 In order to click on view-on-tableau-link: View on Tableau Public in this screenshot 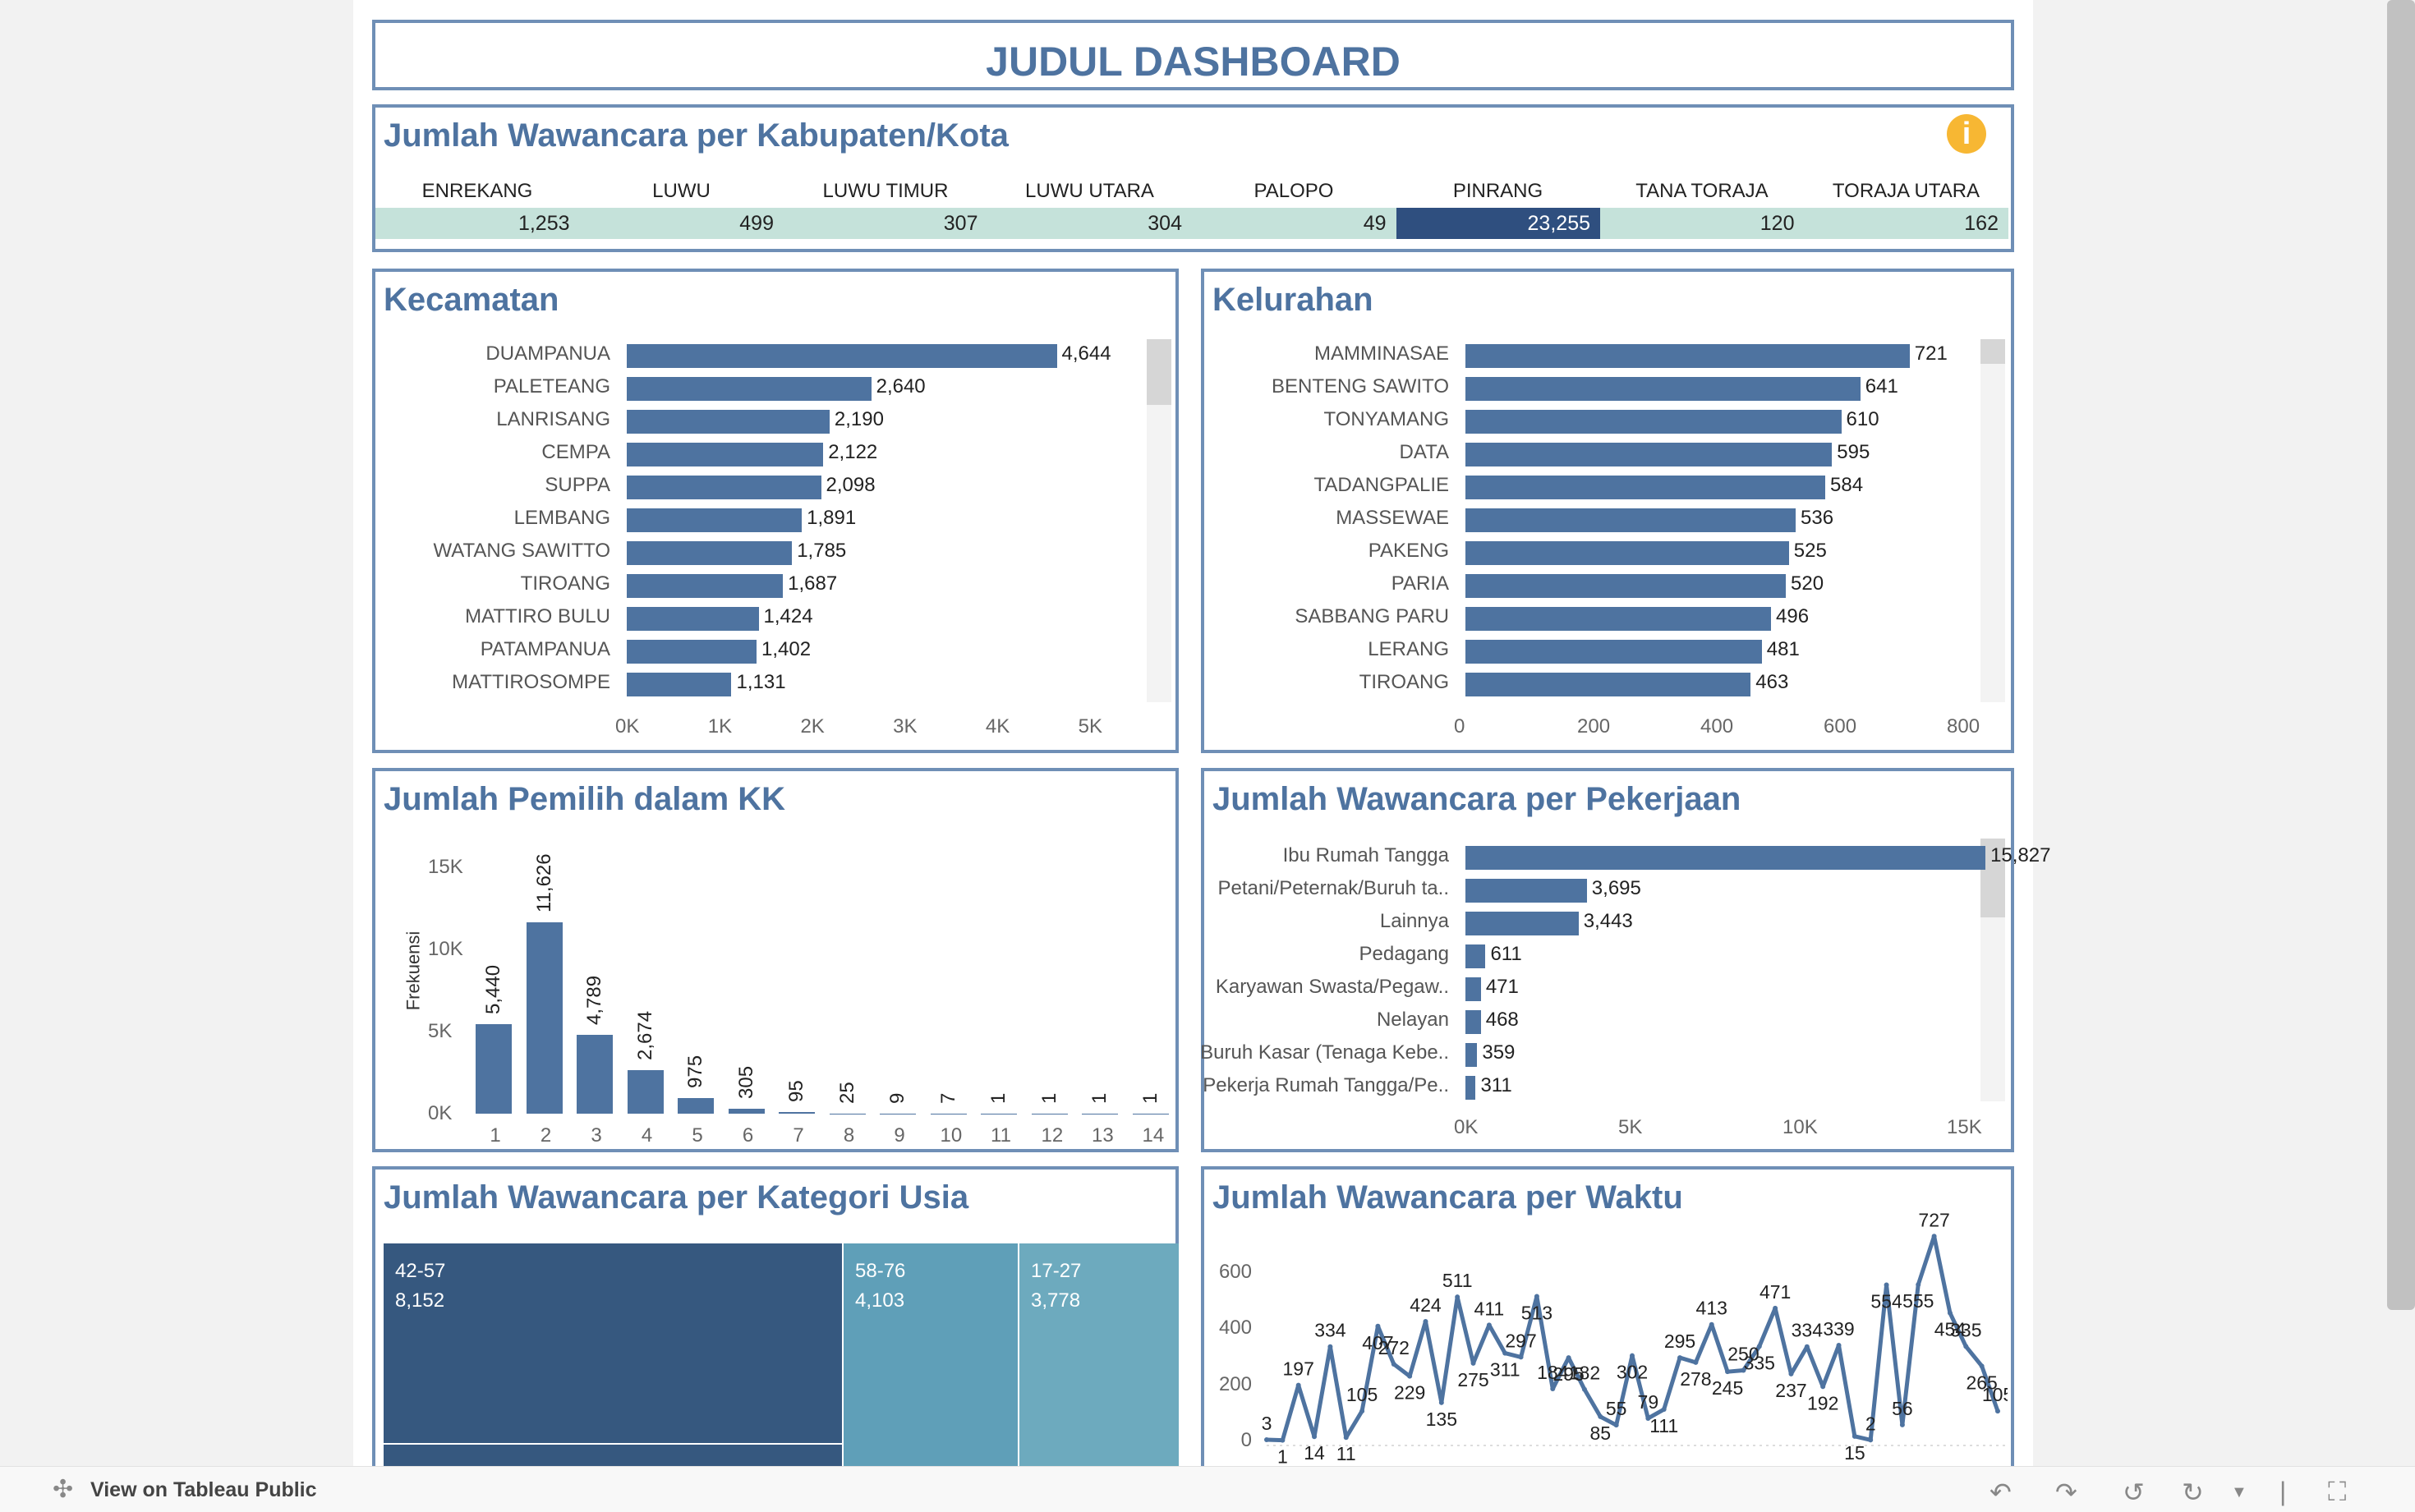, I will do `click(203, 1489)`.